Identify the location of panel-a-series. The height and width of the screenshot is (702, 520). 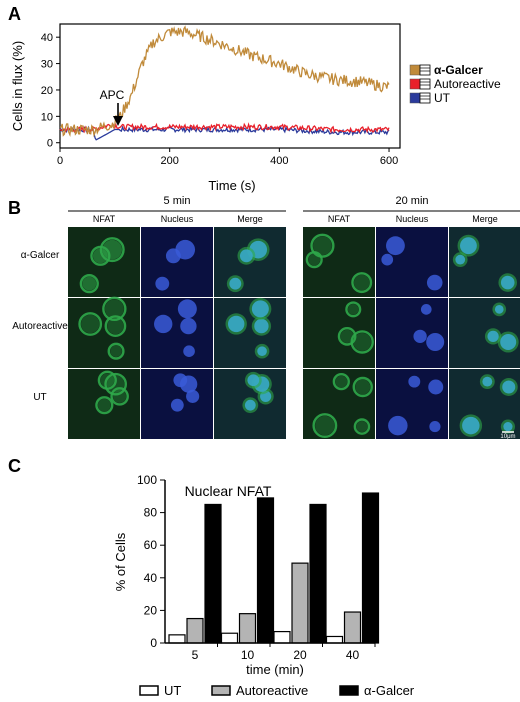
(224, 83).